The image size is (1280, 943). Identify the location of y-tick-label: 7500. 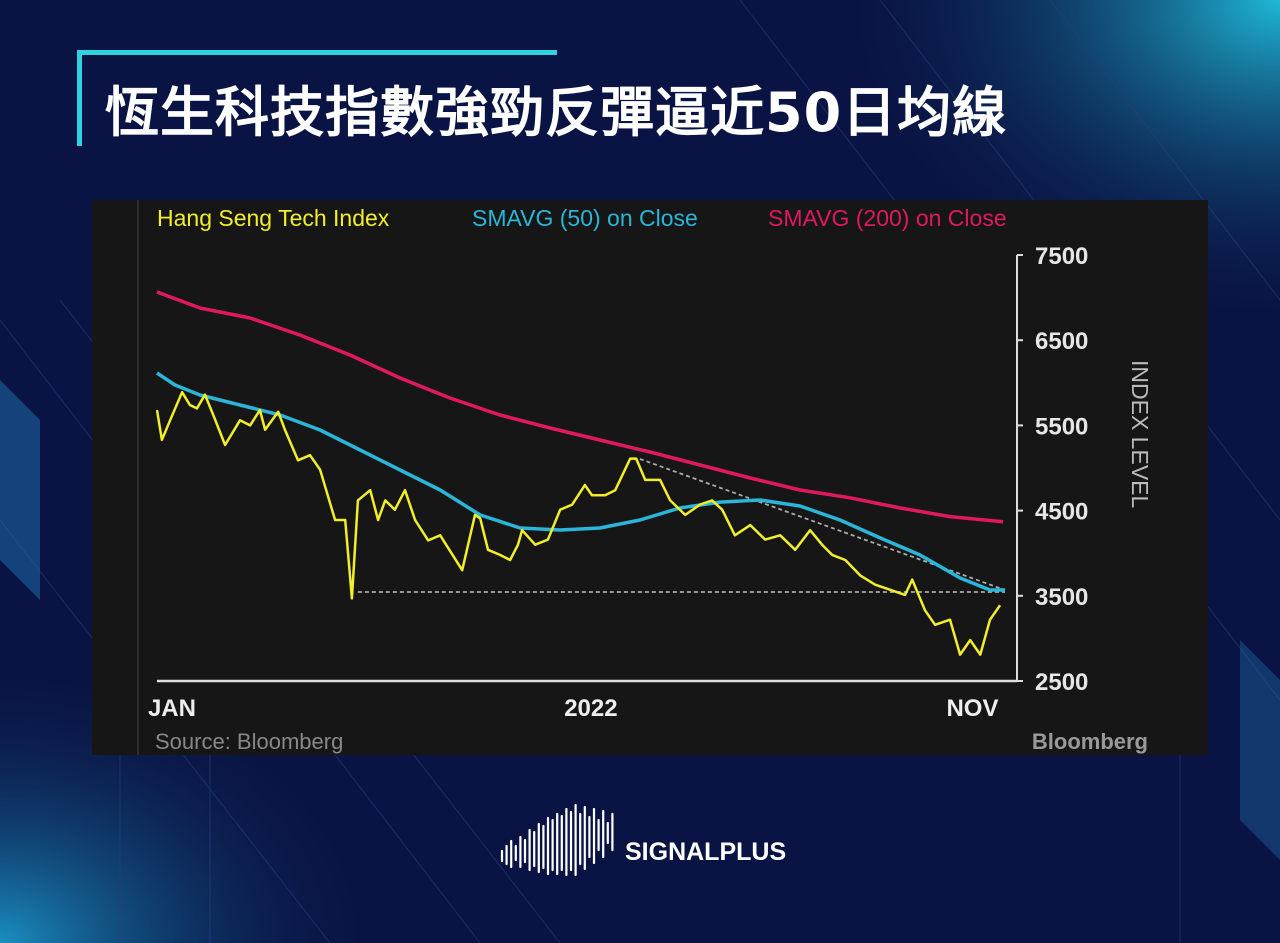
(1061, 256).